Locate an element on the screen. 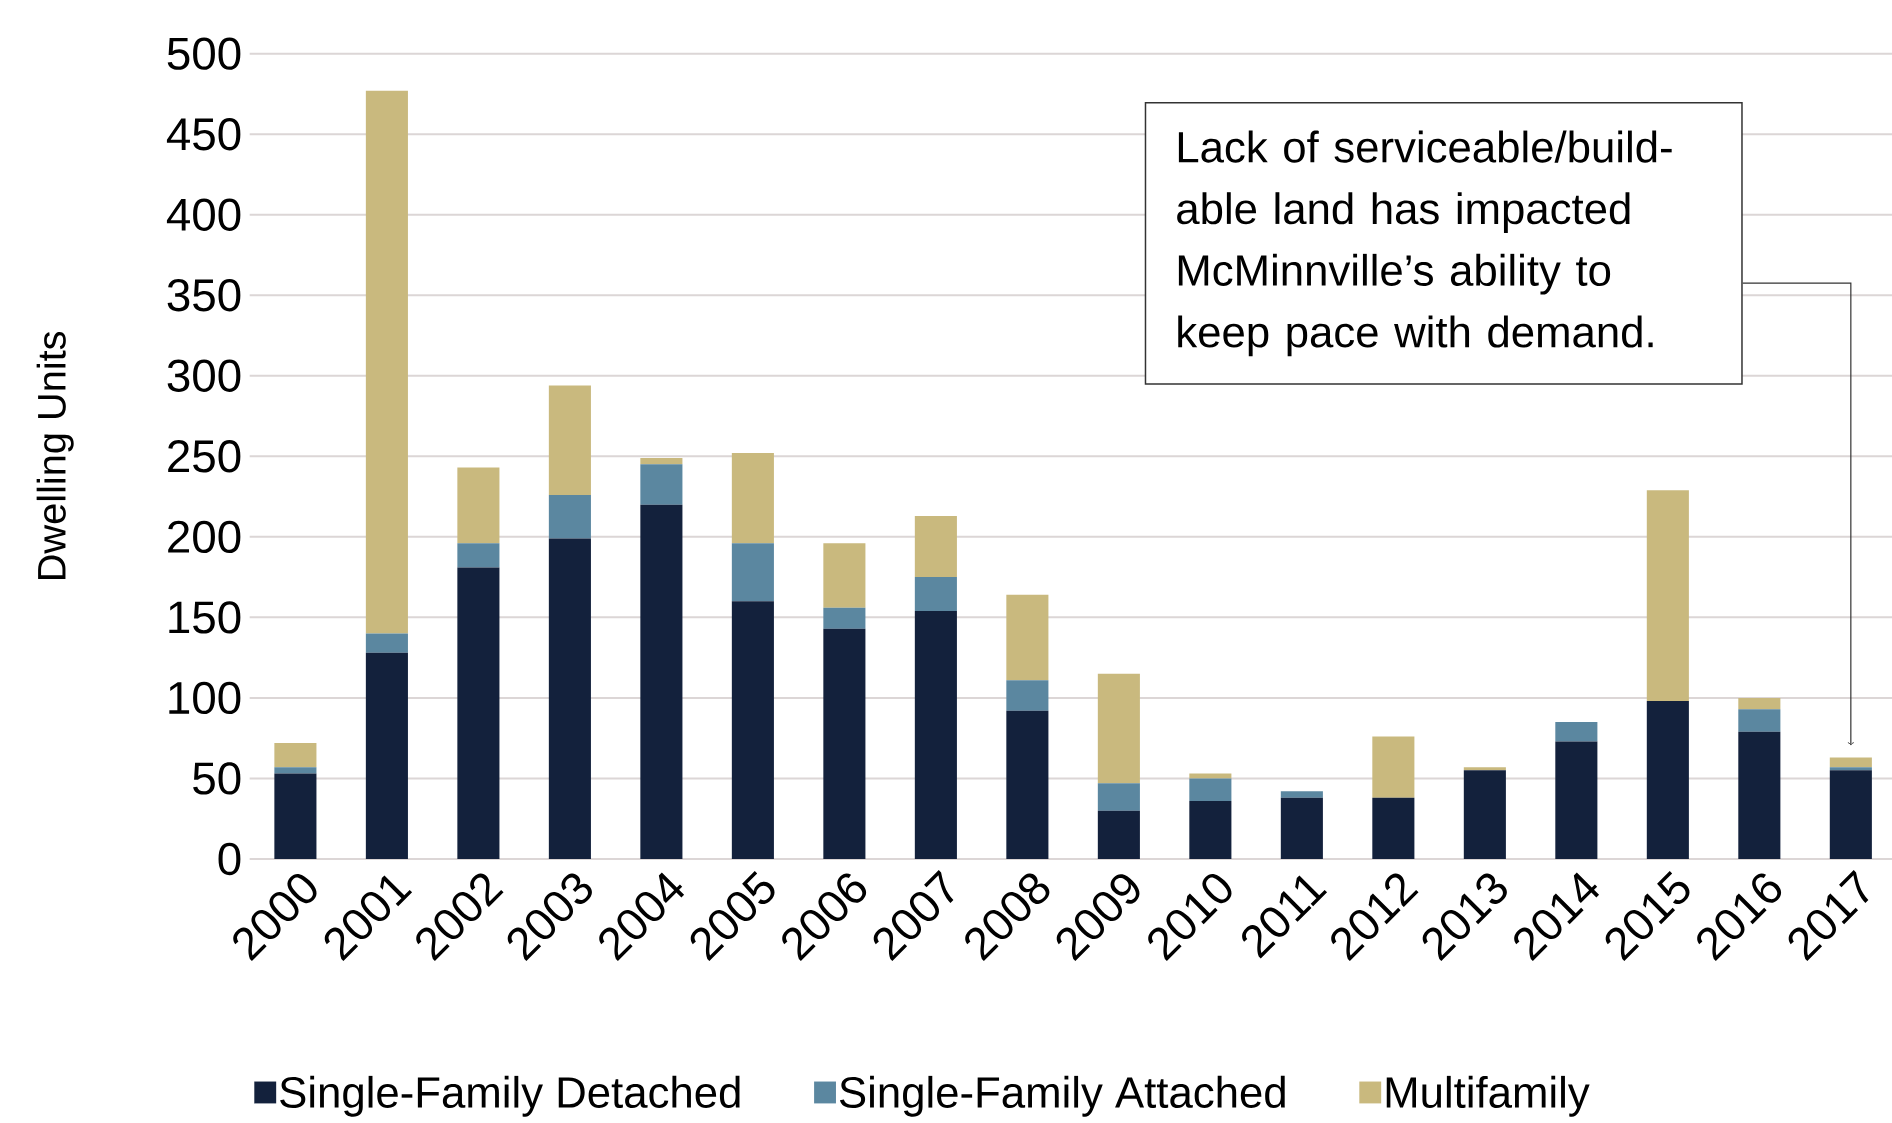  legend-label: Multifamily is located at coordinates (1488, 1096).